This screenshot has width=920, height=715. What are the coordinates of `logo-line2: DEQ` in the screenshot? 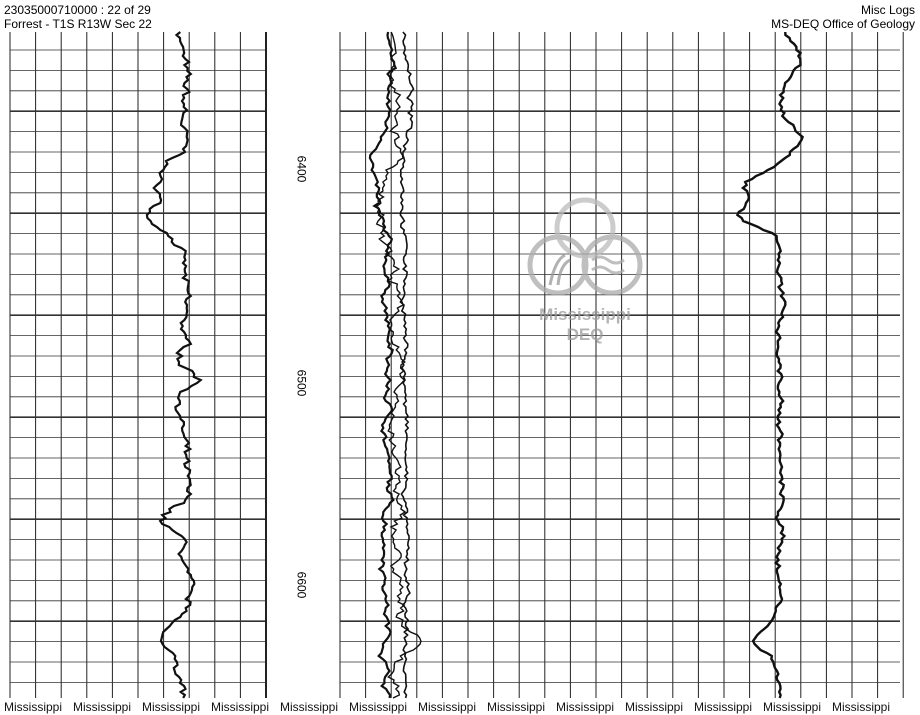 It's located at (585, 334).